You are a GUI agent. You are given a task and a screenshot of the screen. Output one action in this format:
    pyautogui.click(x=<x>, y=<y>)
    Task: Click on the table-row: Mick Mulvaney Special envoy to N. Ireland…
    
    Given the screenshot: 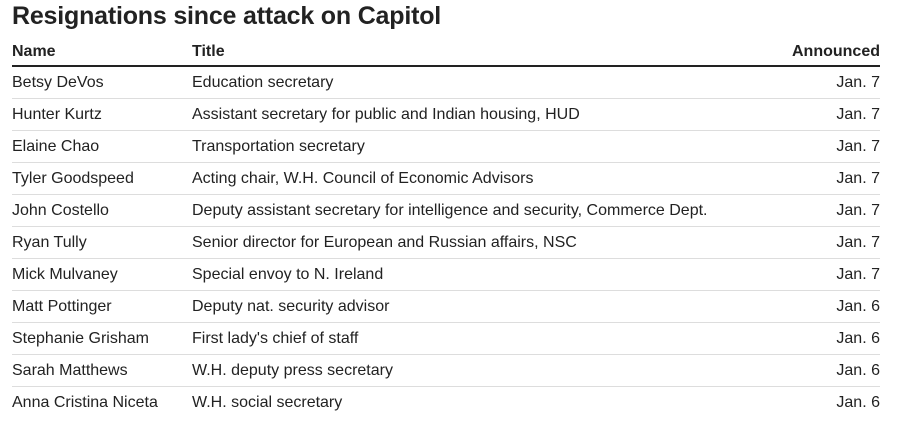 What is the action you would take?
    pyautogui.click(x=446, y=274)
    